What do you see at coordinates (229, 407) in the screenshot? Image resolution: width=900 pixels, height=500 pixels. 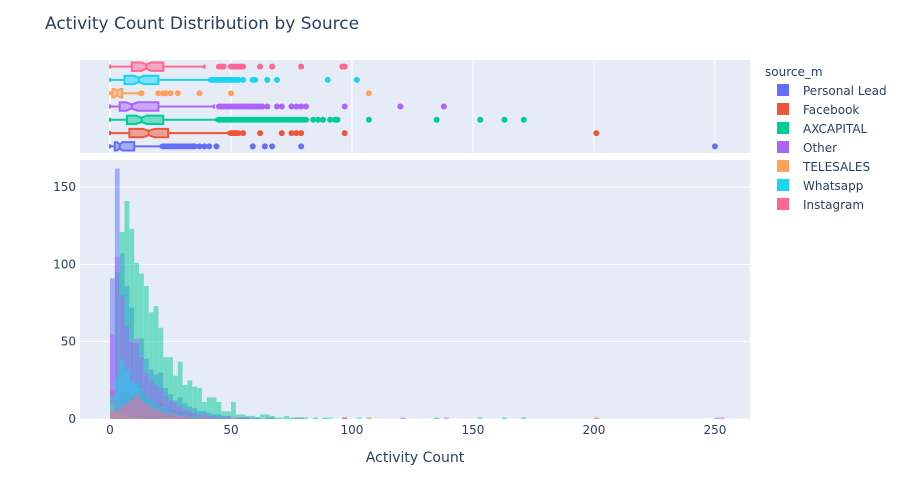 I see `histogram-series-instagram` at bounding box center [229, 407].